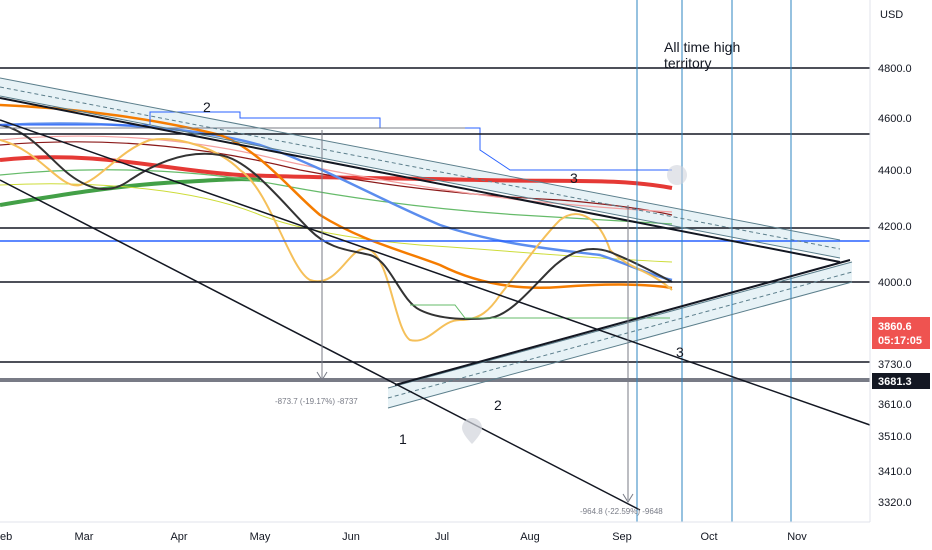  Describe the element at coordinates (895, 437) in the screenshot. I see `y-tick-label: 3510.0` at that location.